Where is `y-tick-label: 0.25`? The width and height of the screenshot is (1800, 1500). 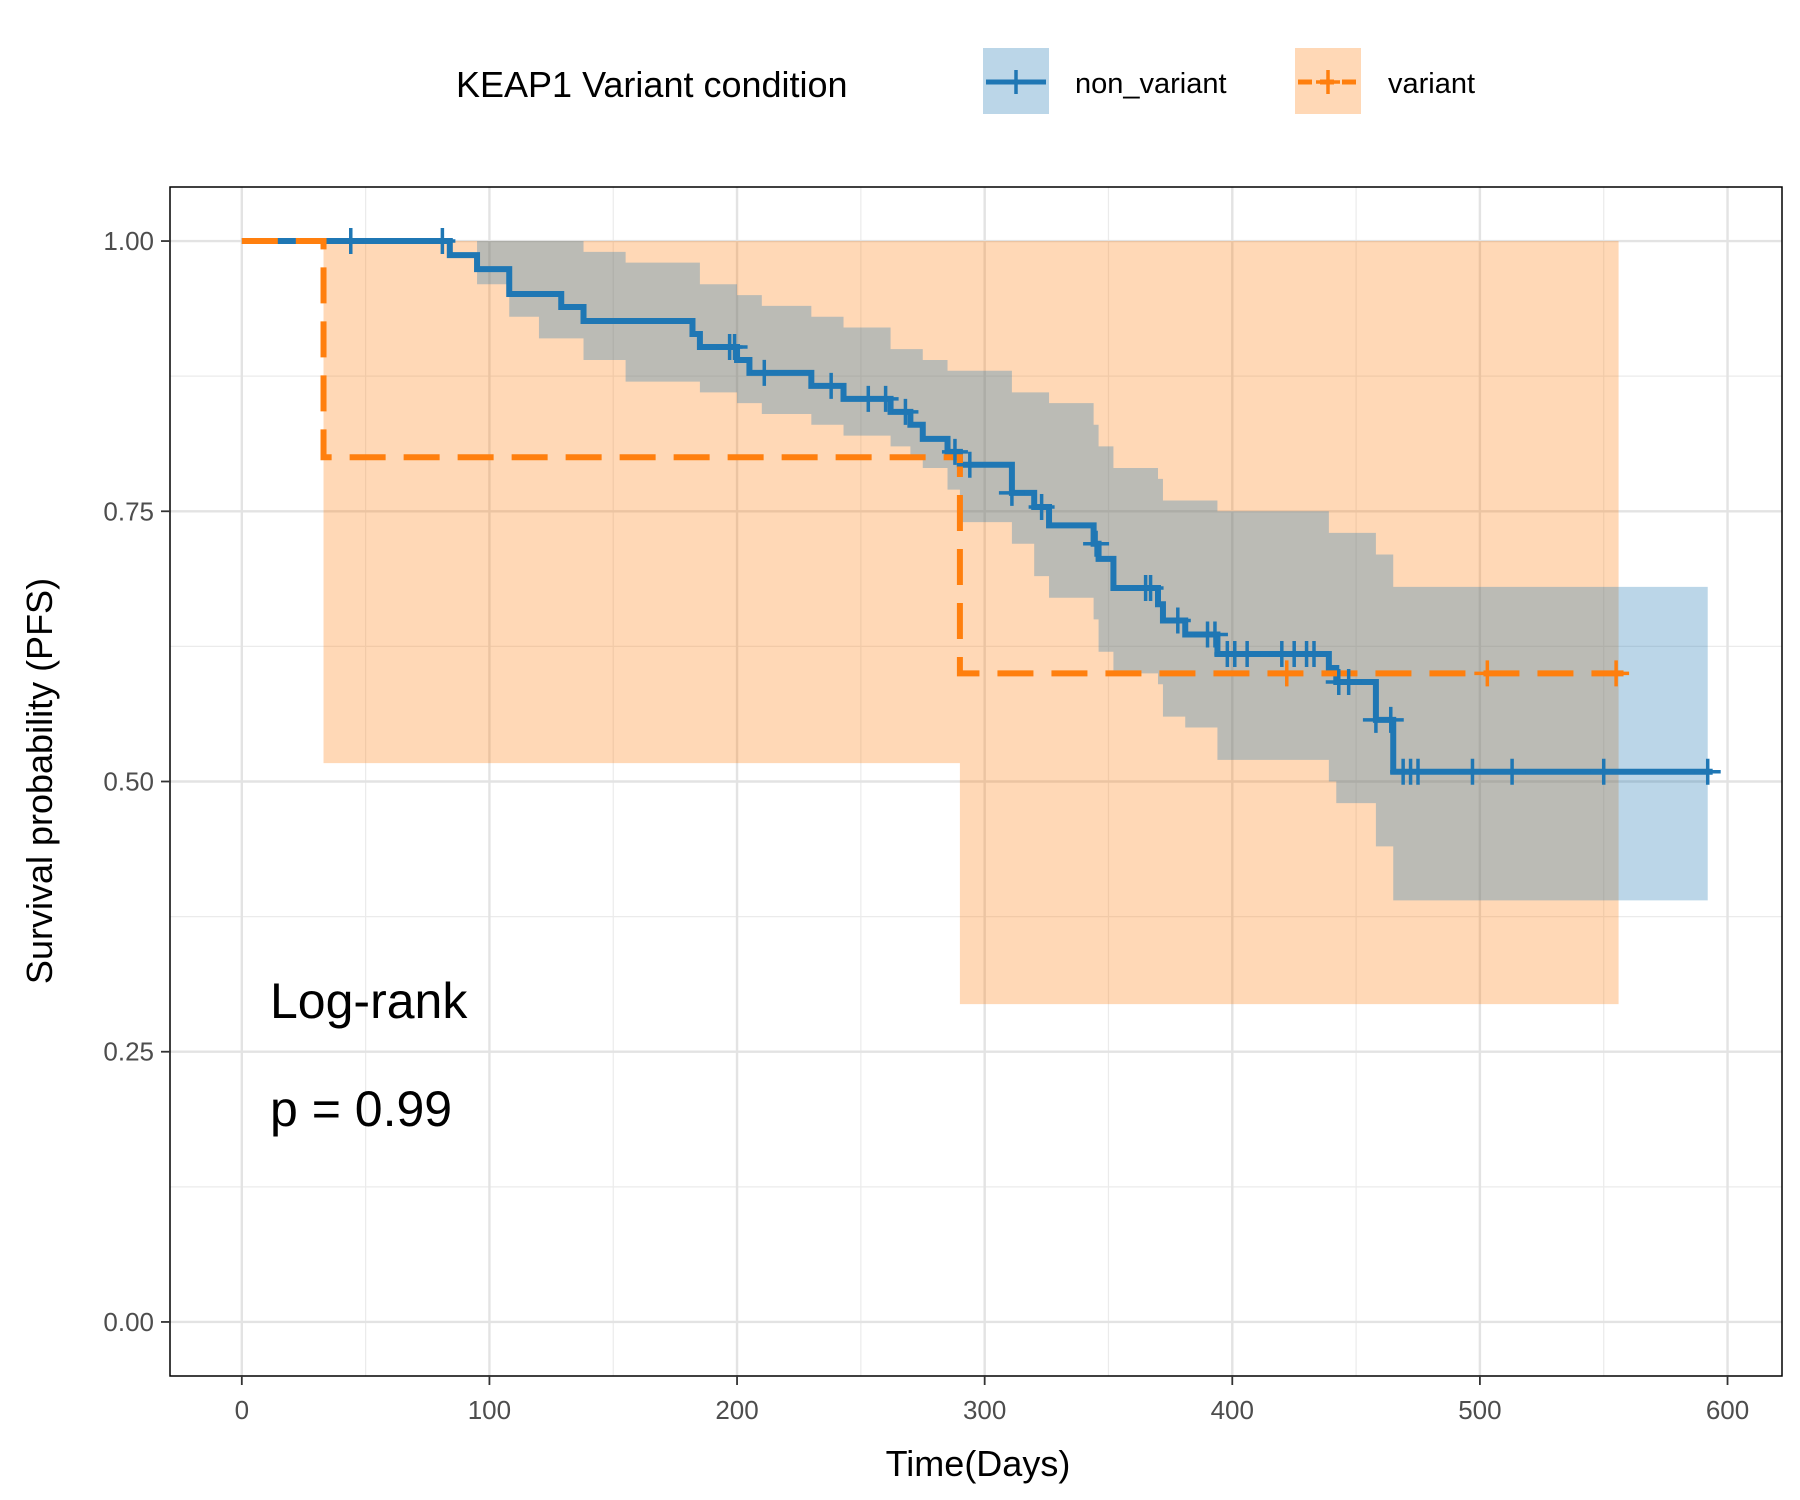
y-tick-label: 0.25 is located at coordinates (128, 1052).